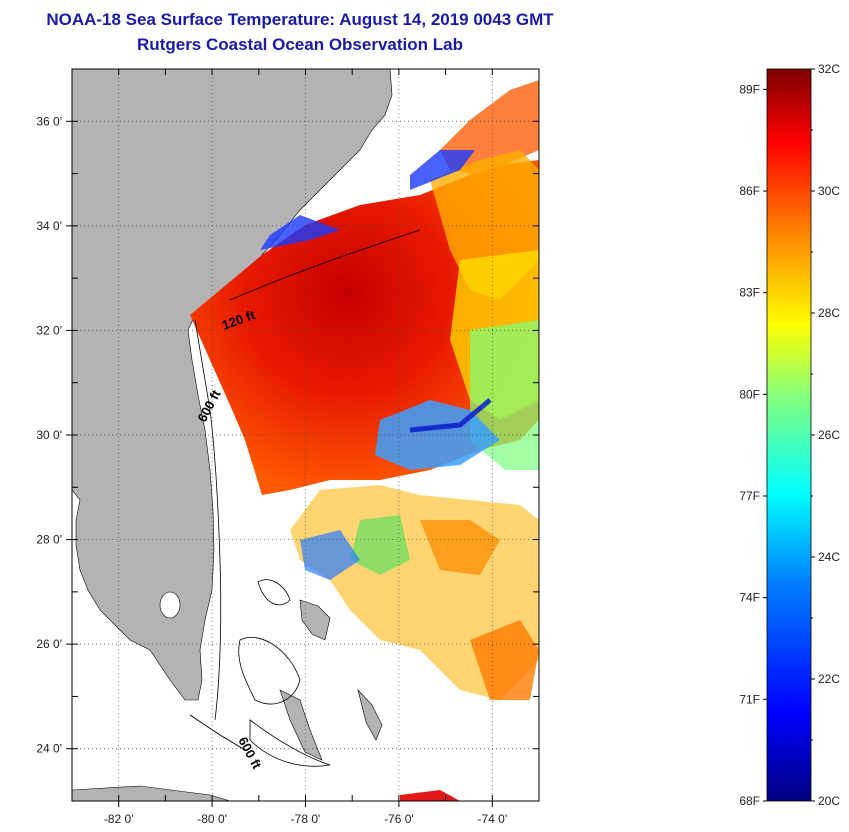 Image resolution: width=849 pixels, height=832 pixels. Describe the element at coordinates (49, 540) in the screenshot. I see `lat-tick-label: 28 0'` at that location.